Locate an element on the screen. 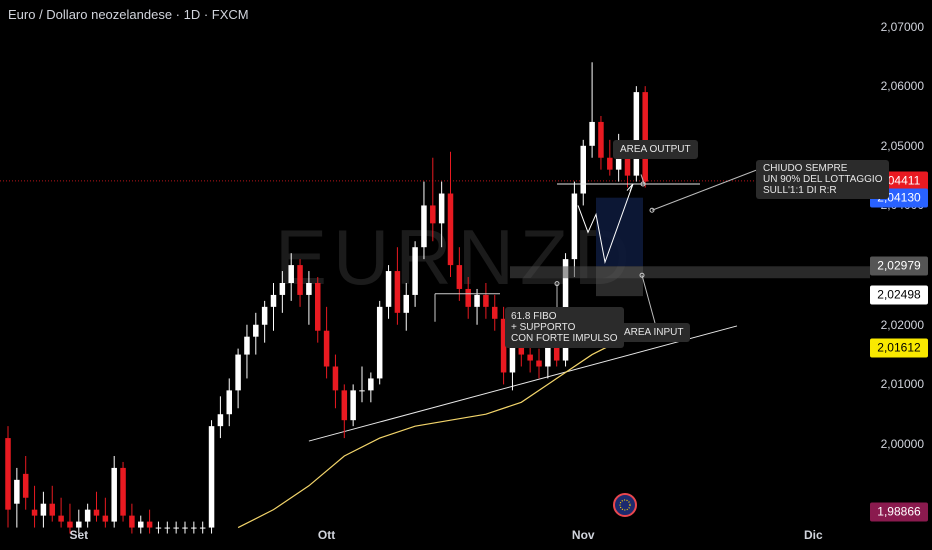  price-tick-label: 2,02000 is located at coordinates (902, 324).